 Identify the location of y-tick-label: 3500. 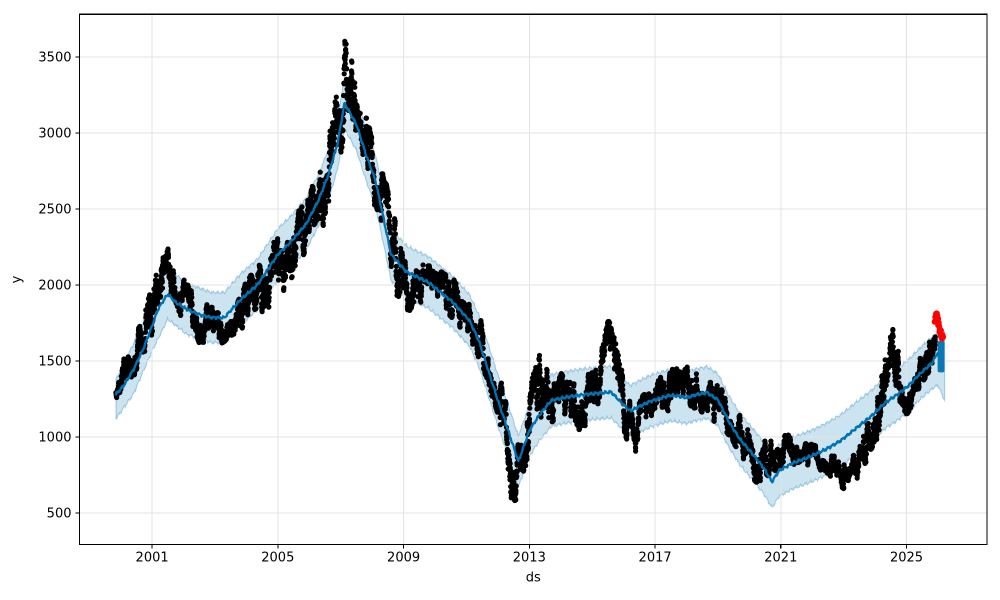
(54, 57).